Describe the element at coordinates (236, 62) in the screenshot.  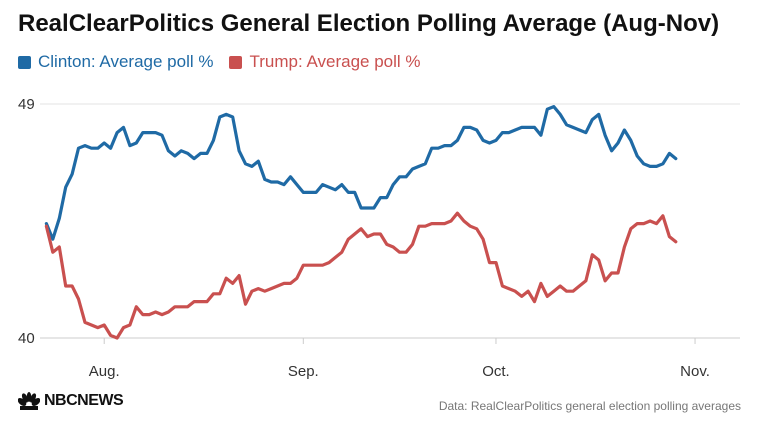
I see `legend-swatch-trump` at that location.